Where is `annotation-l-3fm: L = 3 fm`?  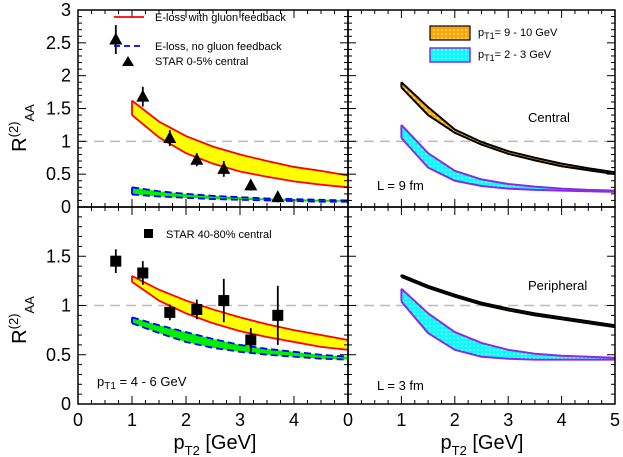 annotation-l-3fm: L = 3 fm is located at coordinates (400, 385).